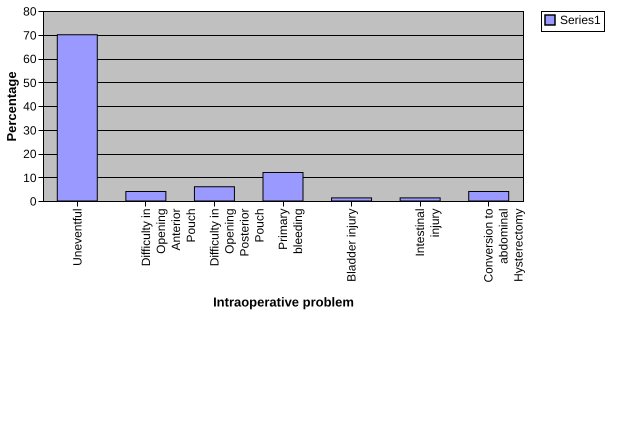  I want to click on y-tick-label: 10, so click(30, 177).